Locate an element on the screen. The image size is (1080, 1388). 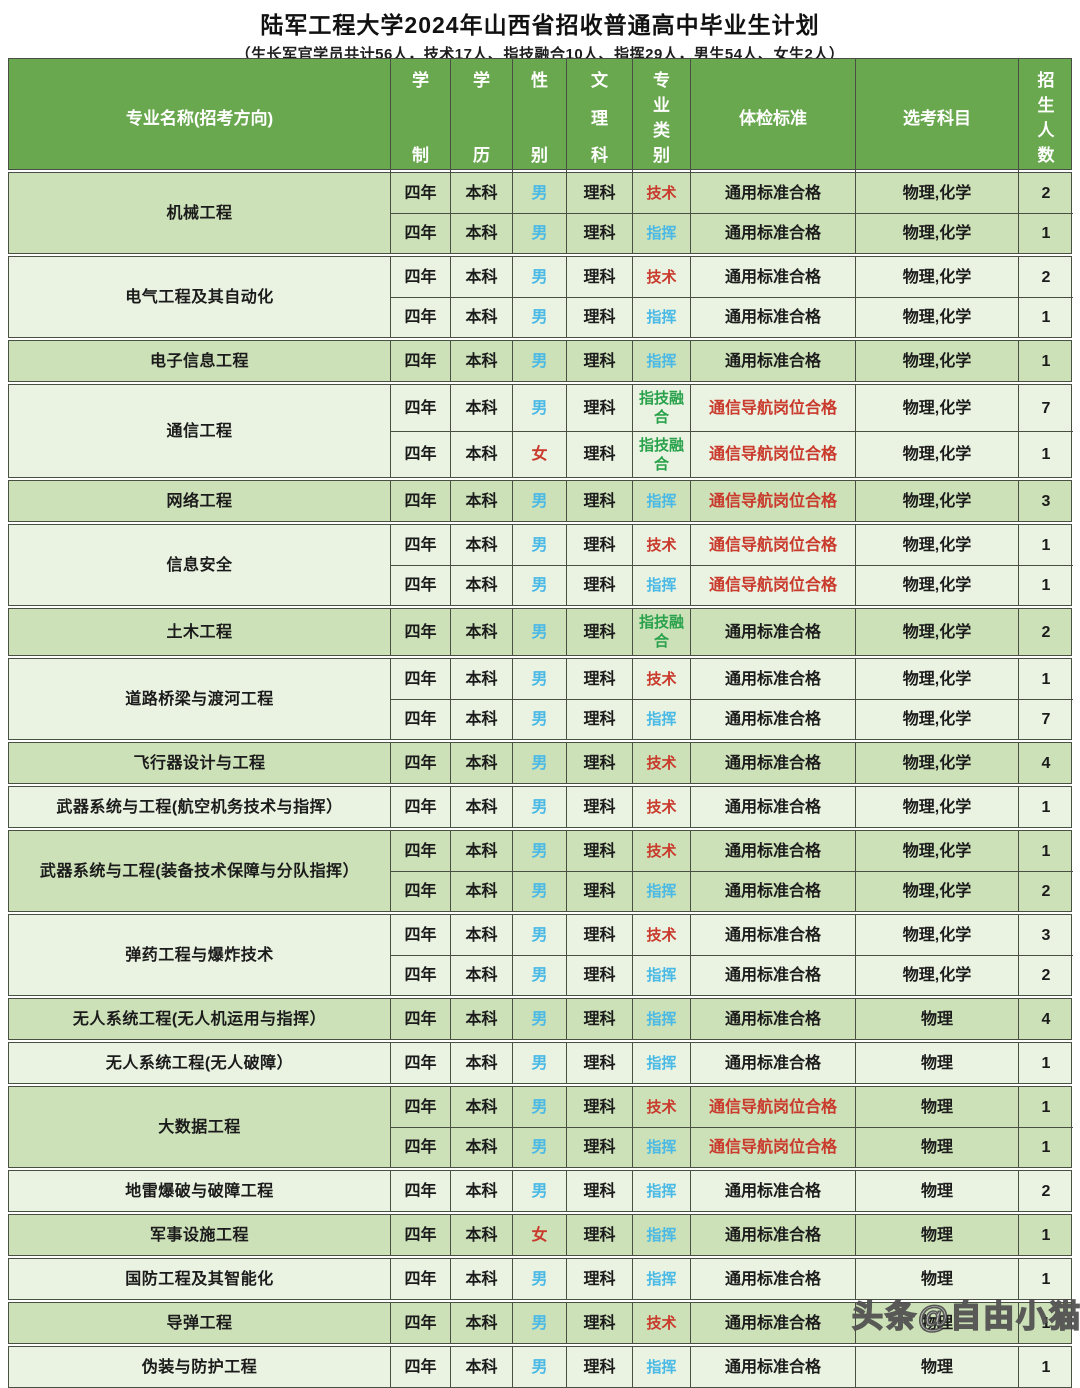
cell-category: 指技融合 is located at coordinates (662, 454).